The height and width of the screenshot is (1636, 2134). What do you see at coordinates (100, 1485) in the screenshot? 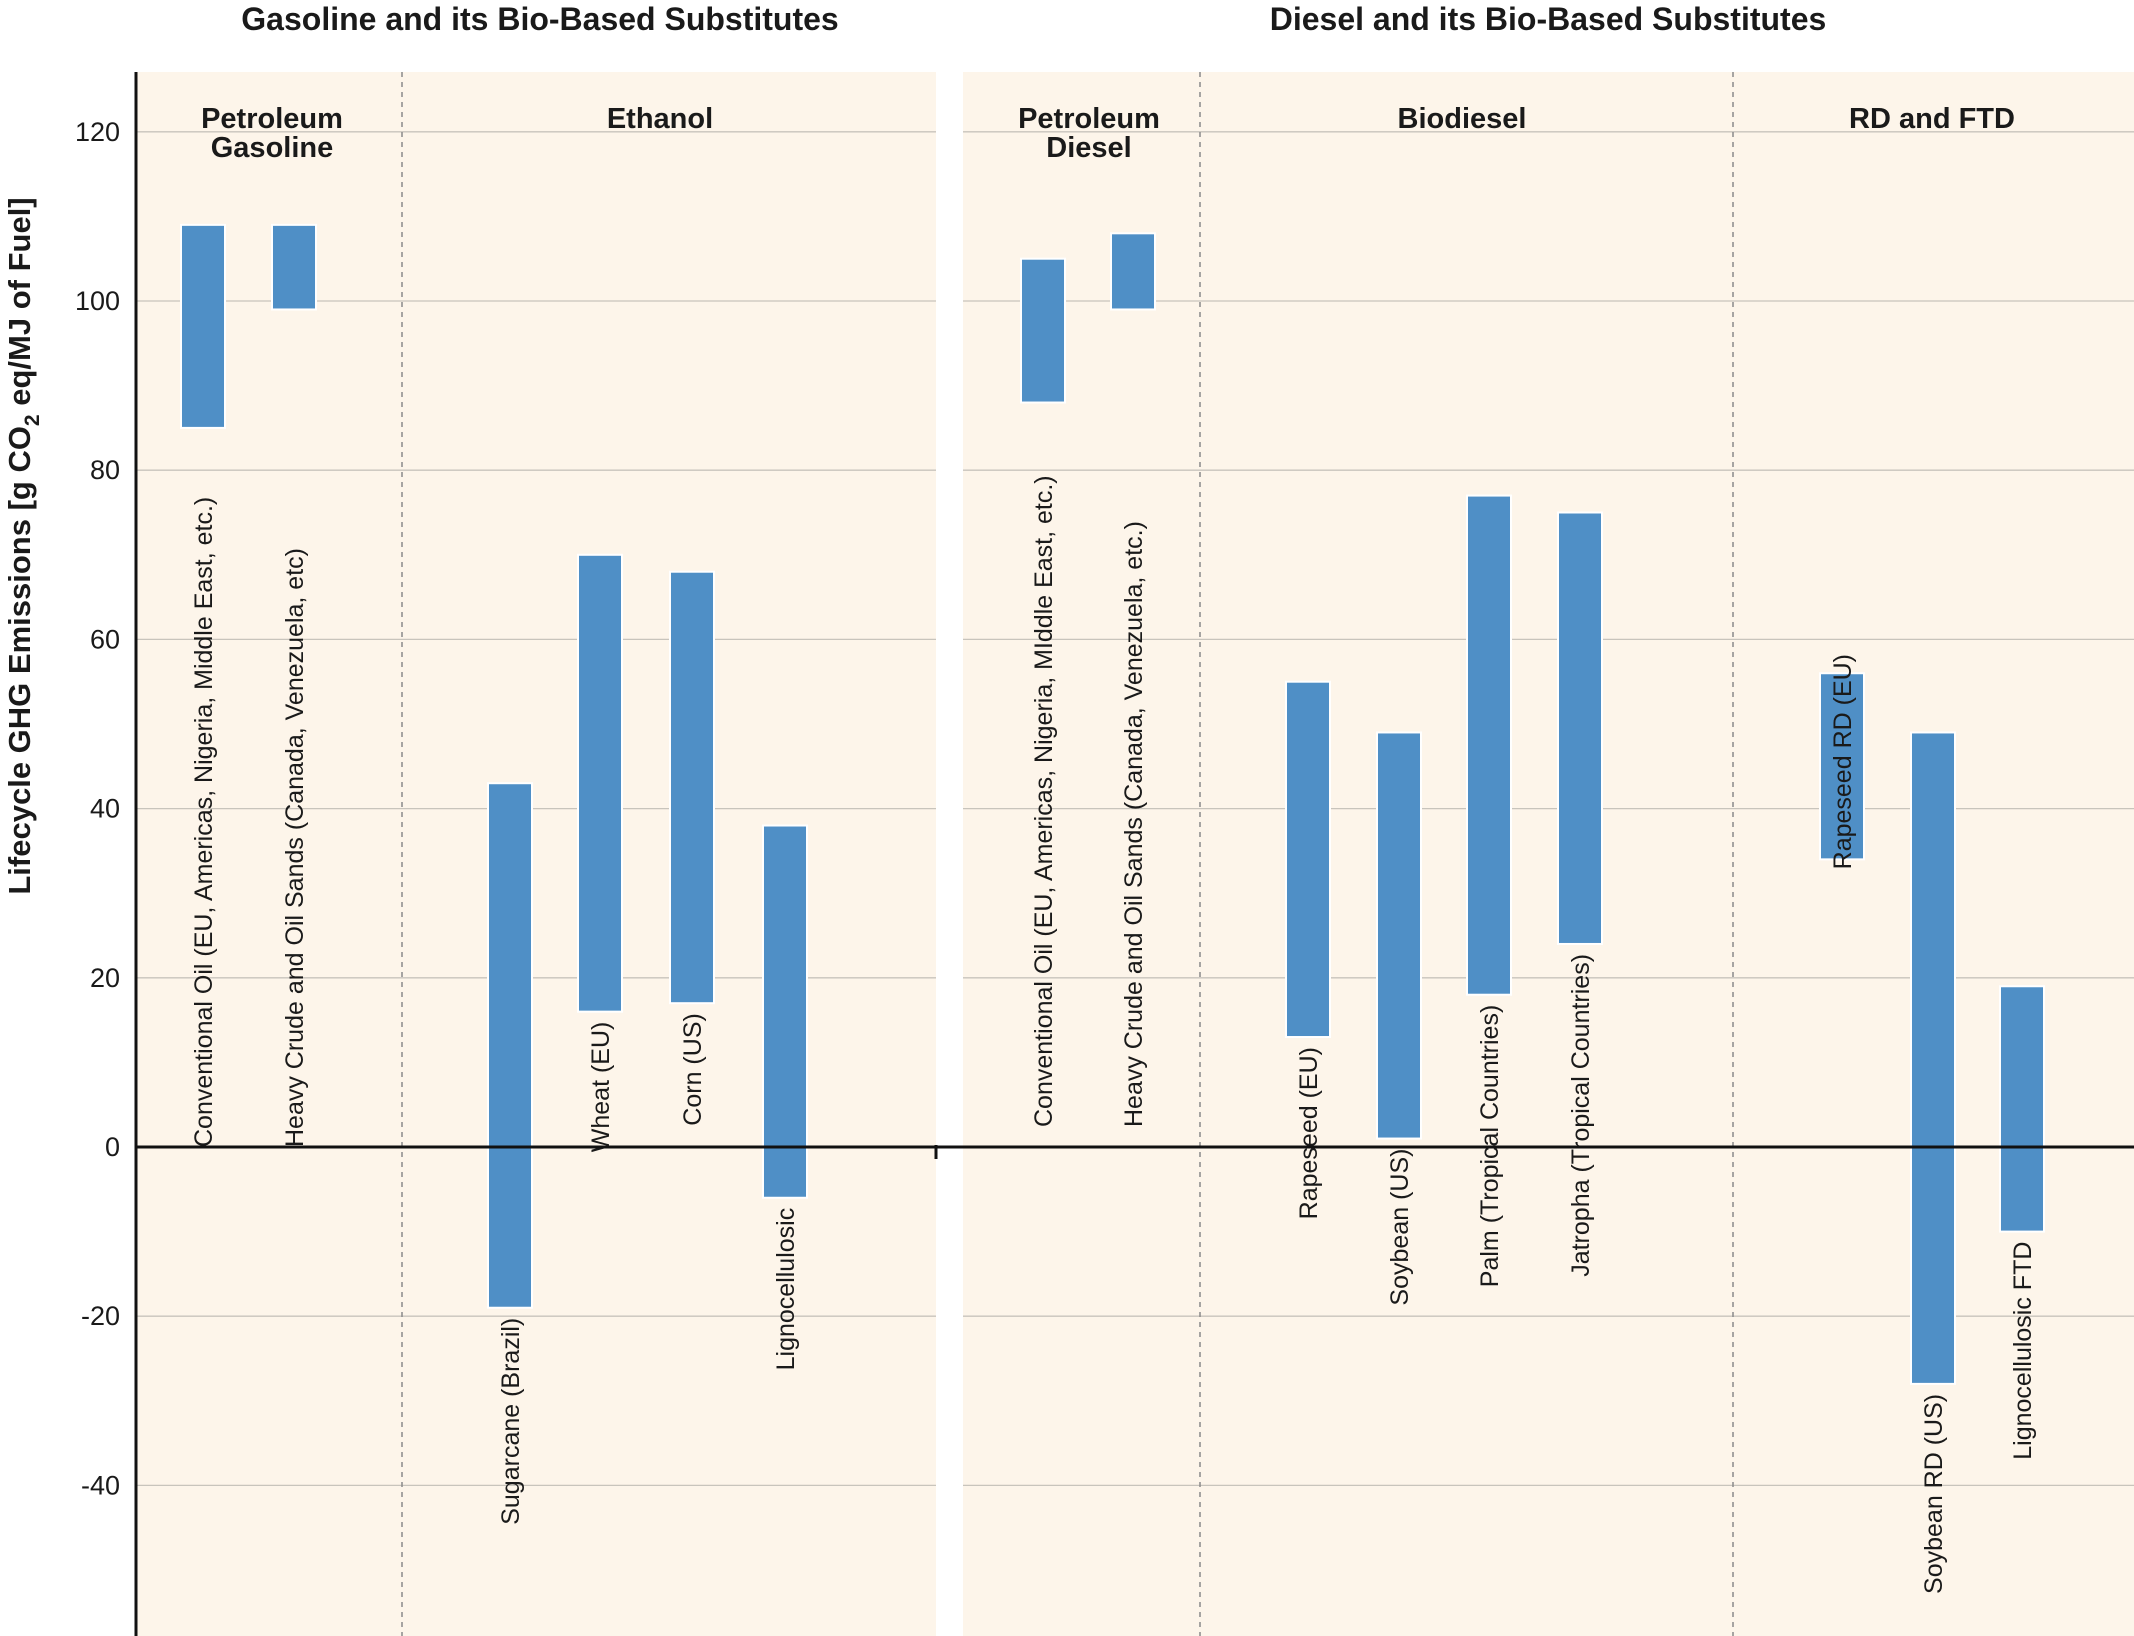
I see `y-tick-label: -40` at bounding box center [100, 1485].